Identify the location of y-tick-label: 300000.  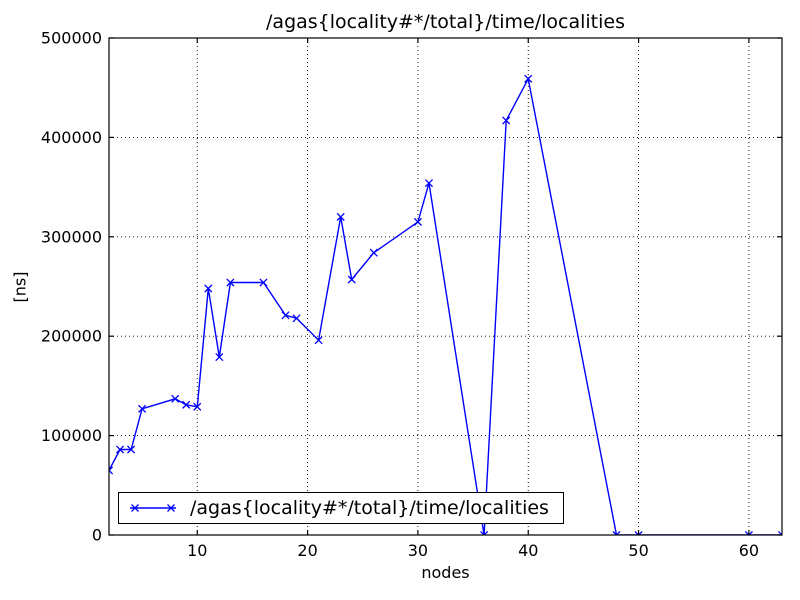
(71, 236).